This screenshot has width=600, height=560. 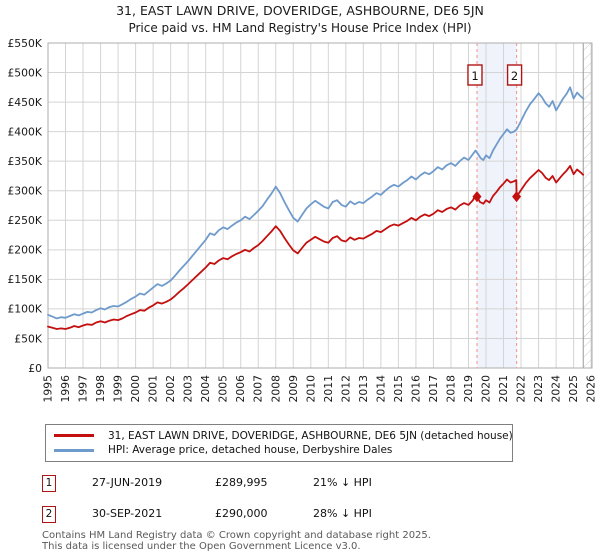 I want to click on sale-2-price: £290,000, so click(x=241, y=513).